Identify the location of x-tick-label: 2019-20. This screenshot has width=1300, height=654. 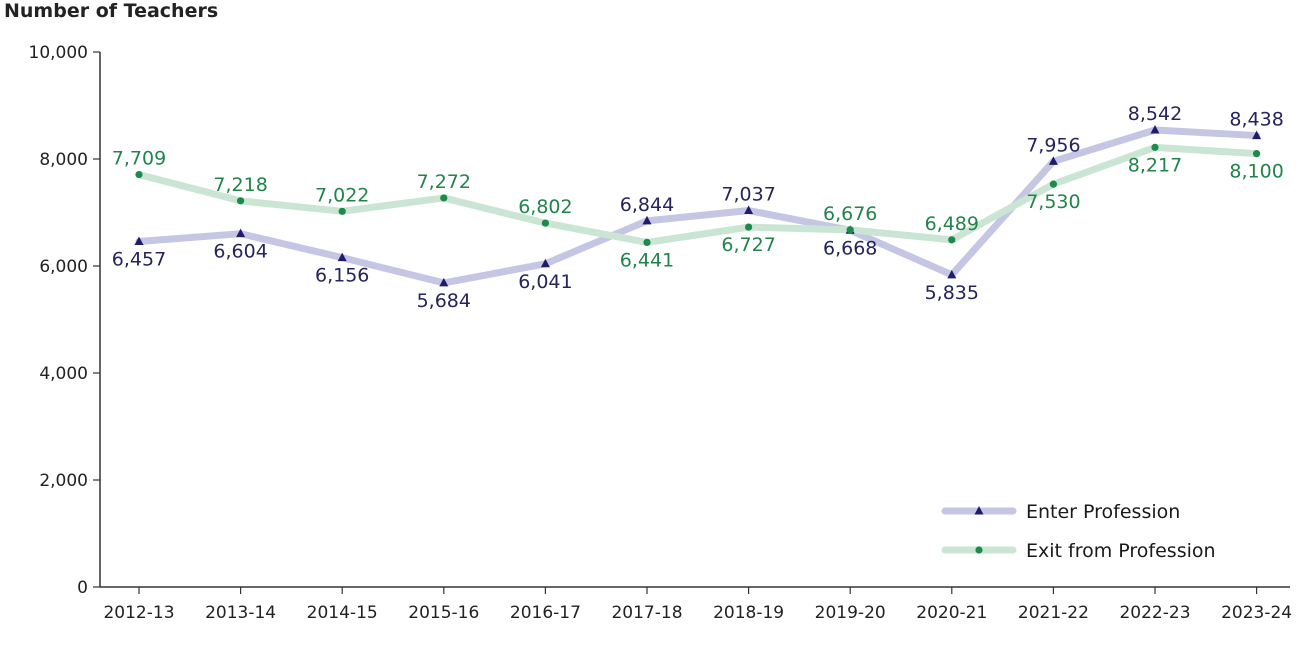
(850, 613).